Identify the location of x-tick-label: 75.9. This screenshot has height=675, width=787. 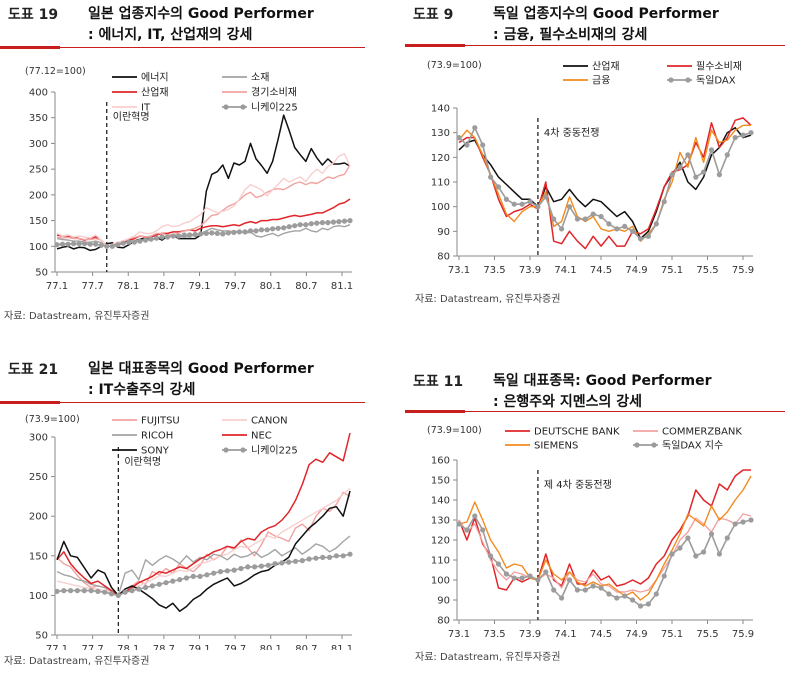
(743, 634).